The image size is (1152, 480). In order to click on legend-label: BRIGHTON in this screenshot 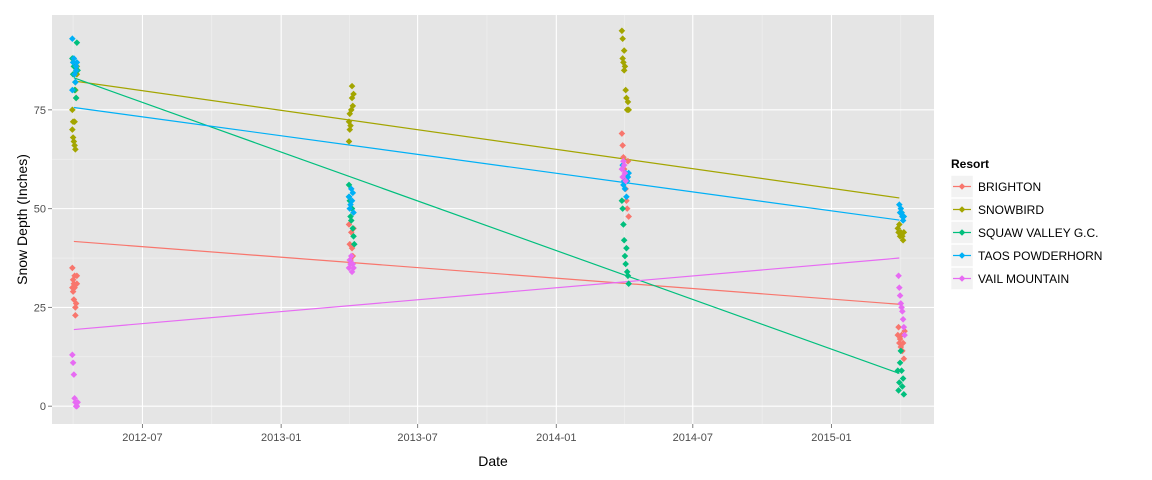, I will do `click(1009, 187)`.